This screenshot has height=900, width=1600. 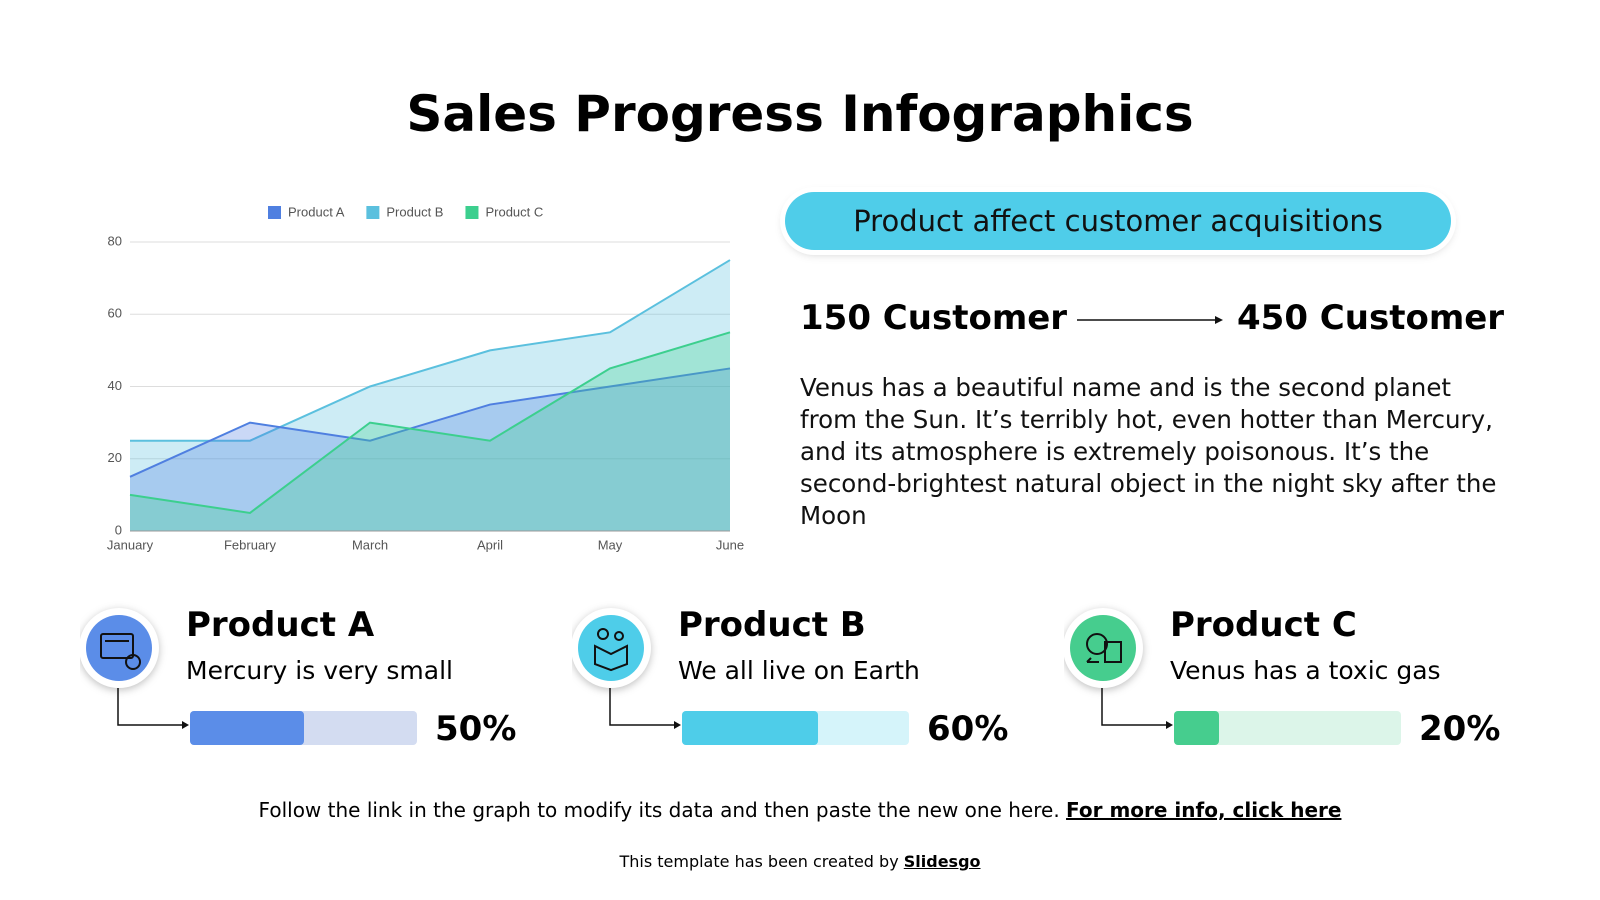 I want to click on customers-from: 150 Customer, so click(x=934, y=318).